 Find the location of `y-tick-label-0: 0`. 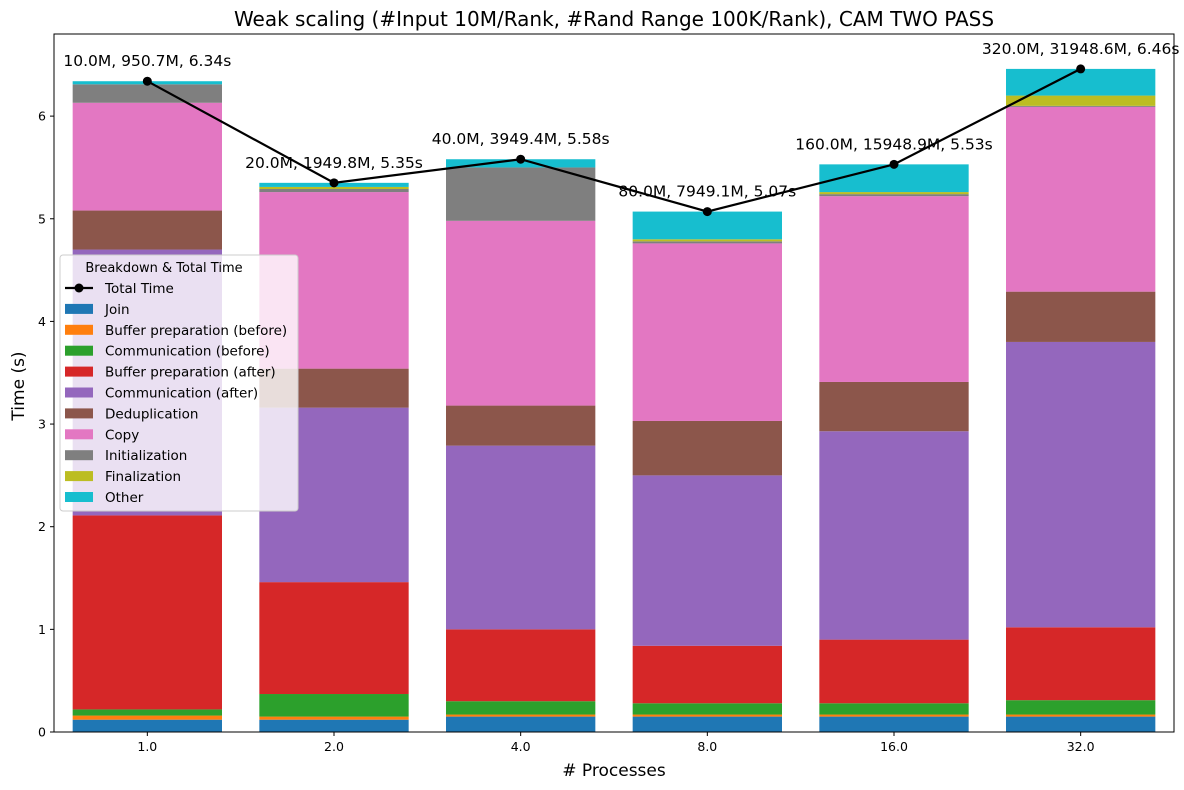

y-tick-label-0: 0 is located at coordinates (42, 732).